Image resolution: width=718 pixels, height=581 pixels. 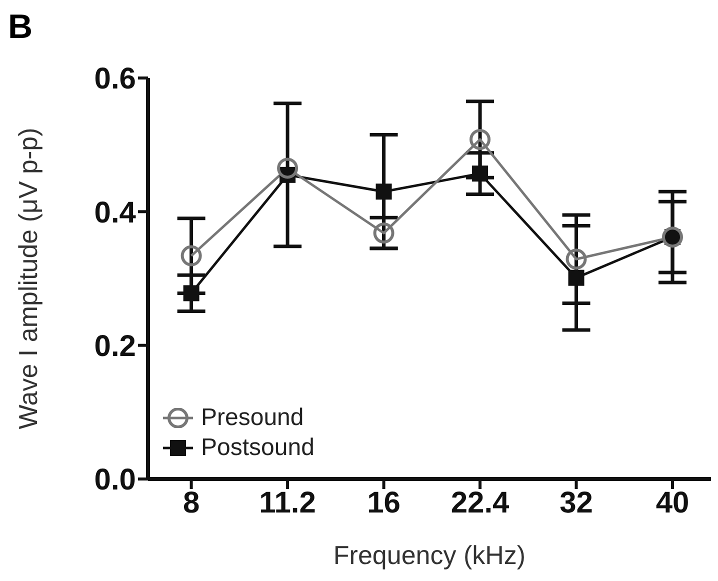 What do you see at coordinates (20, 27) in the screenshot?
I see `chart-title: B` at bounding box center [20, 27].